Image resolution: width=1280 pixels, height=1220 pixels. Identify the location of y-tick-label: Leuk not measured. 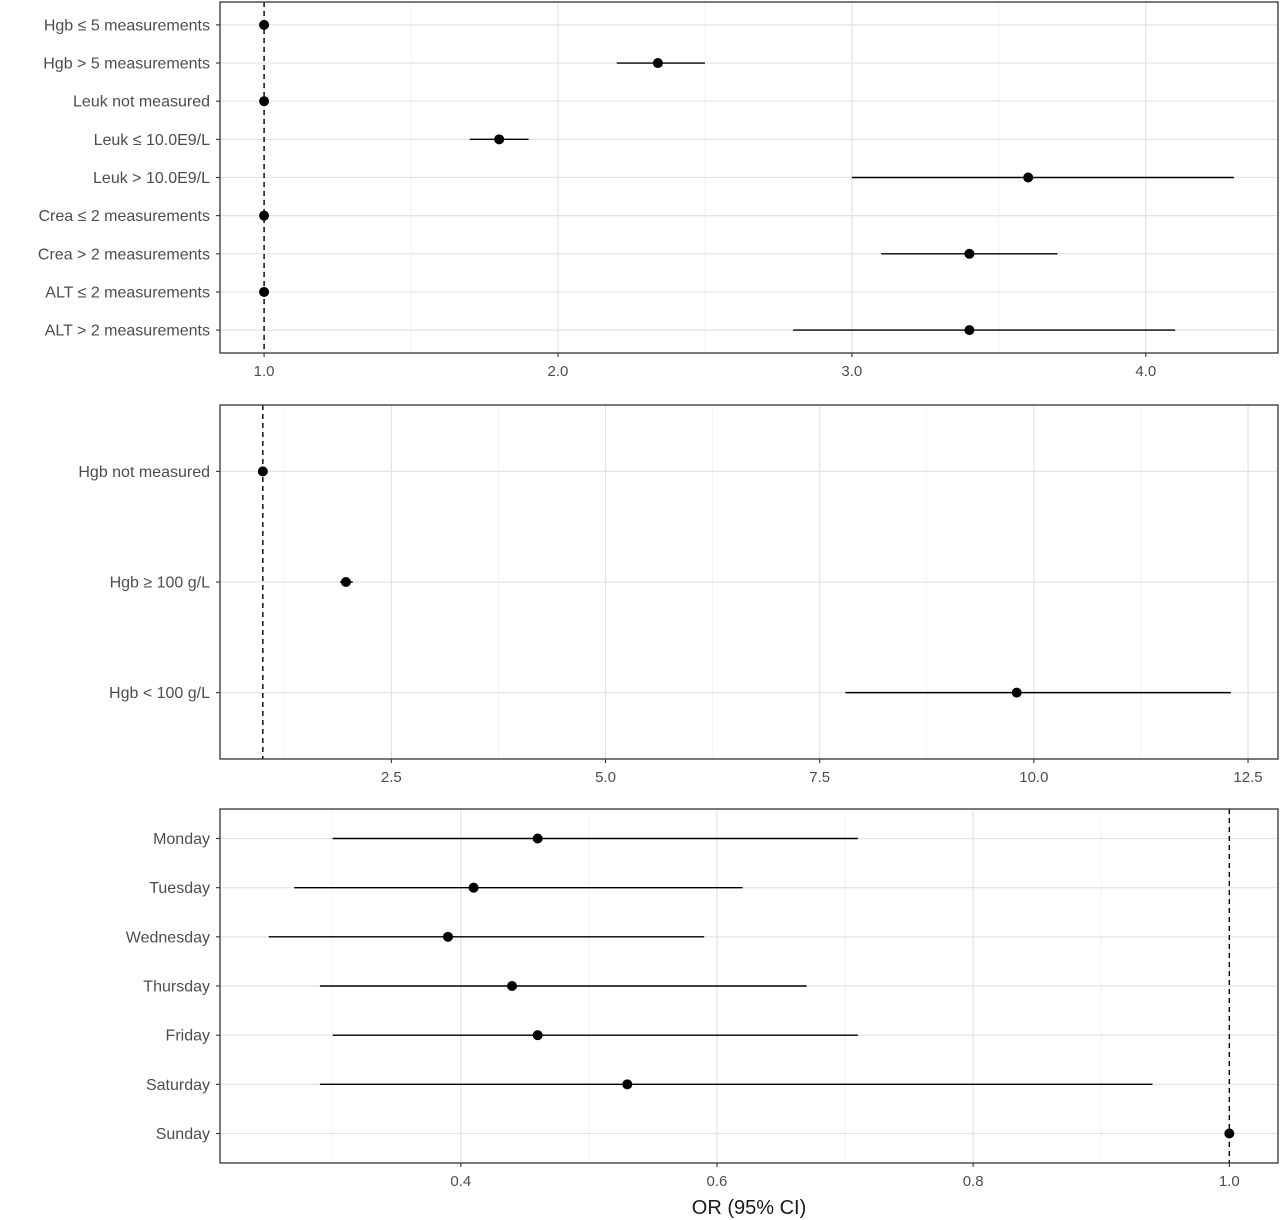
(141, 102).